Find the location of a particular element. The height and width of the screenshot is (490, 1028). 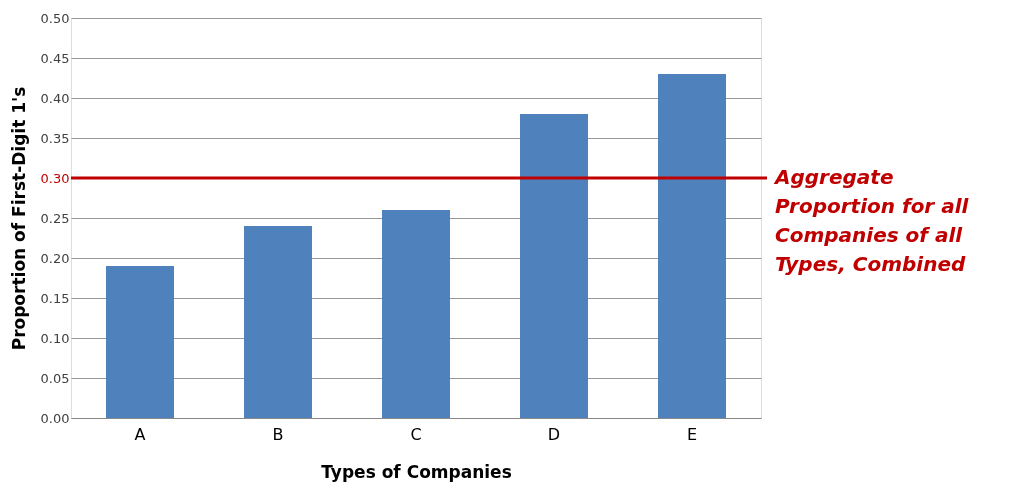

y-axis-title: Proportion of First-Digit 1's is located at coordinates (18, 218).